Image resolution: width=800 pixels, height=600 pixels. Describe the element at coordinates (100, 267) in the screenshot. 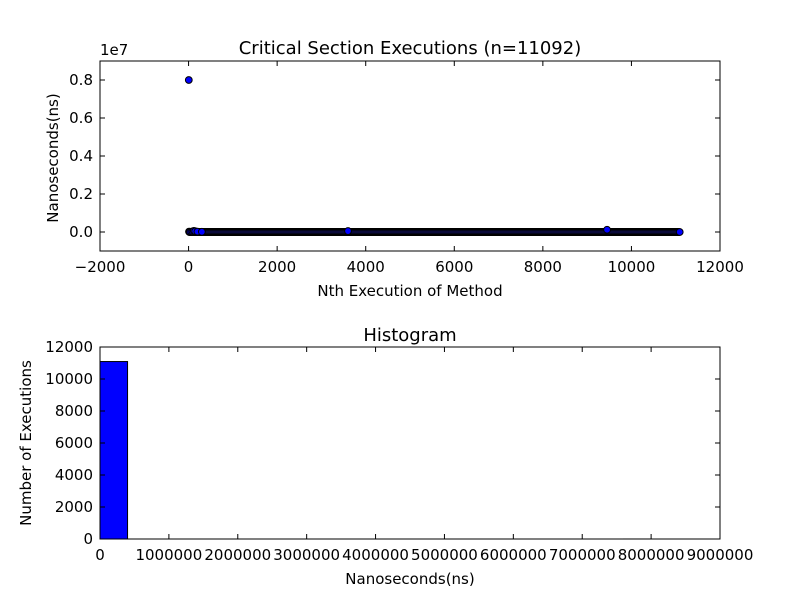

I see `scatter-x-tick-label: −2000` at that location.